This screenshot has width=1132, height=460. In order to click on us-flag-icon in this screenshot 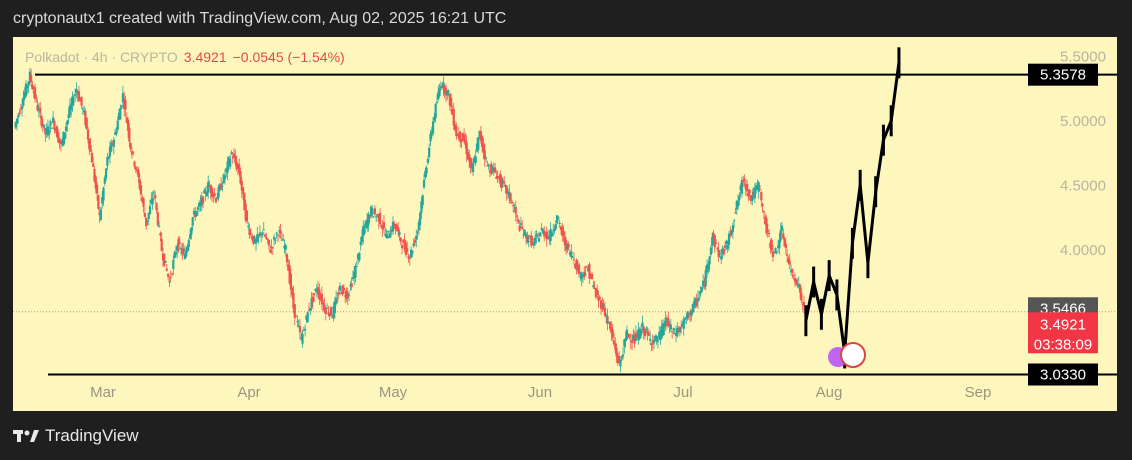, I will do `click(853, 355)`.